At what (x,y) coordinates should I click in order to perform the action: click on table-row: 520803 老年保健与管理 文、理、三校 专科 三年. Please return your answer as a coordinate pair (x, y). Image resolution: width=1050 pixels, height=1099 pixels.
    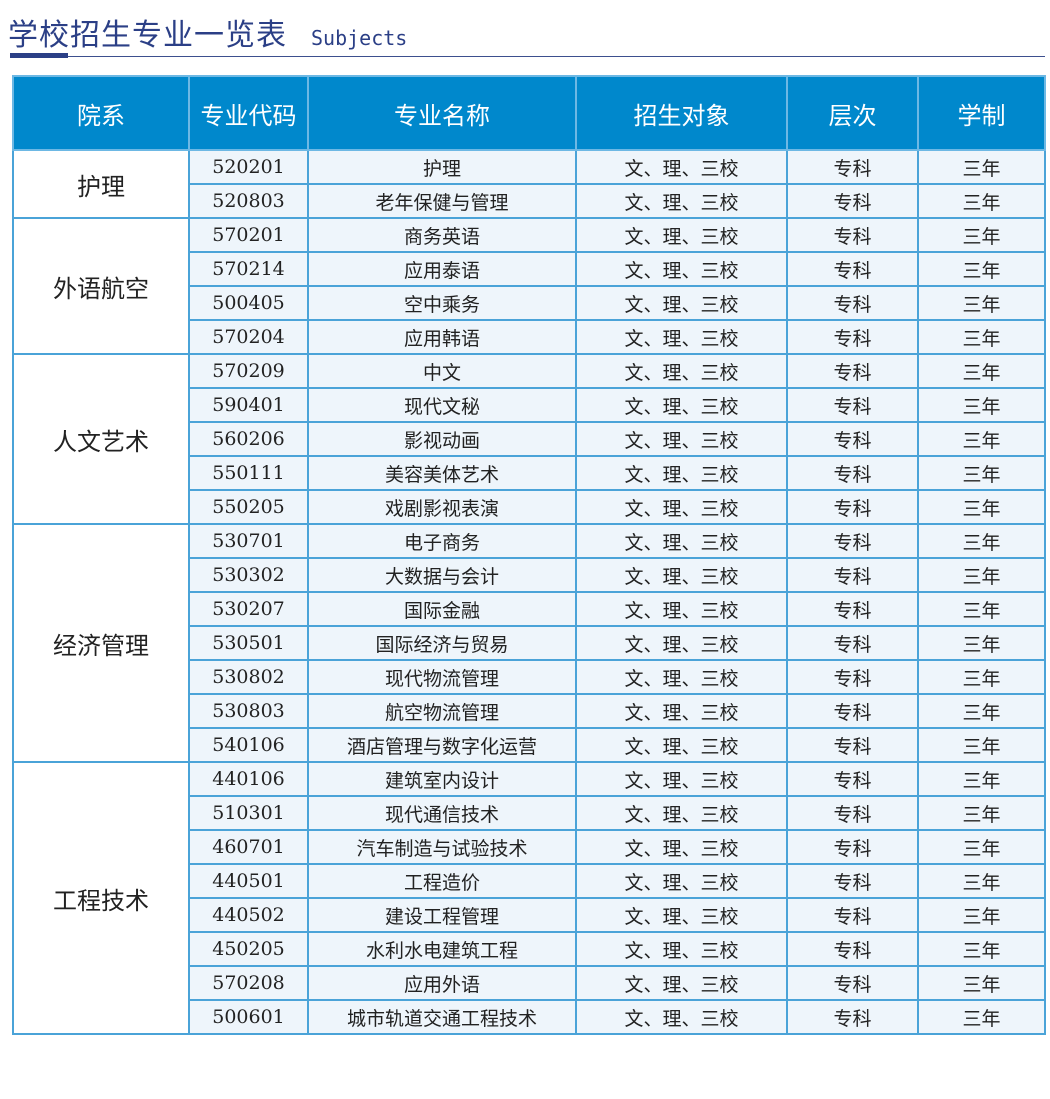
    Looking at the image, I should click on (529, 201).